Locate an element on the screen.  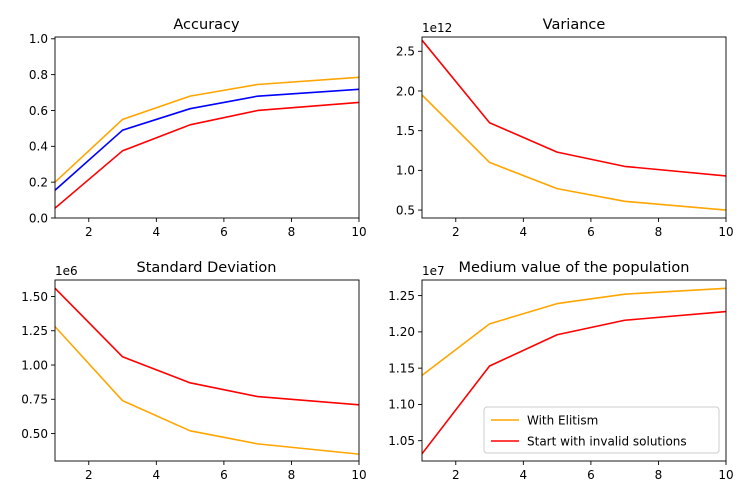
accuracy-x-tick-label: 2 is located at coordinates (89, 232).